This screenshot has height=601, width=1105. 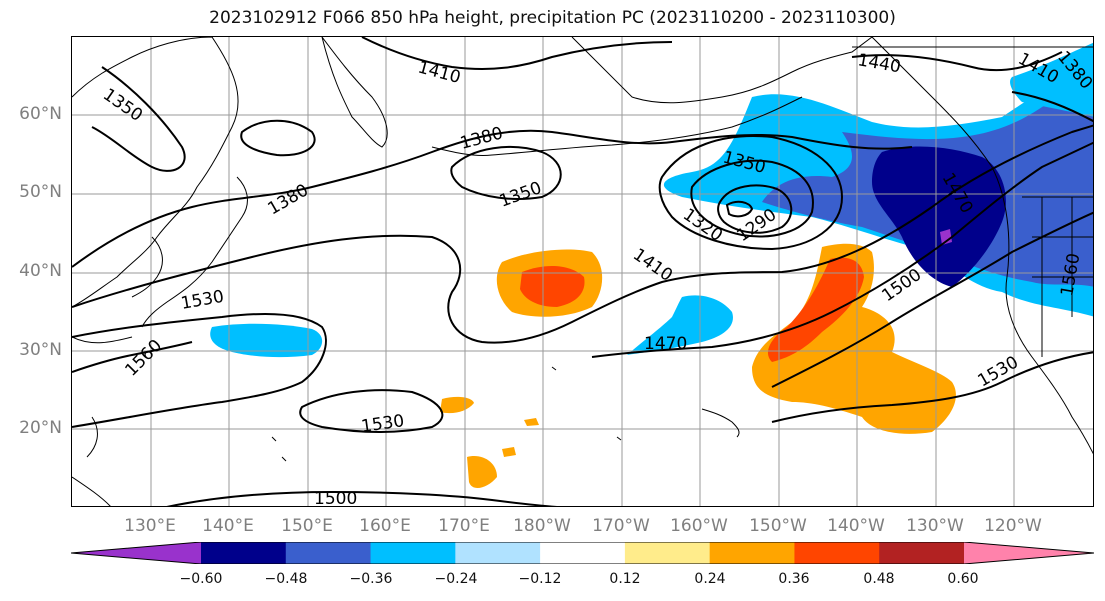 What do you see at coordinates (1013, 526) in the screenshot?
I see `lon-label-120w: 120°W` at bounding box center [1013, 526].